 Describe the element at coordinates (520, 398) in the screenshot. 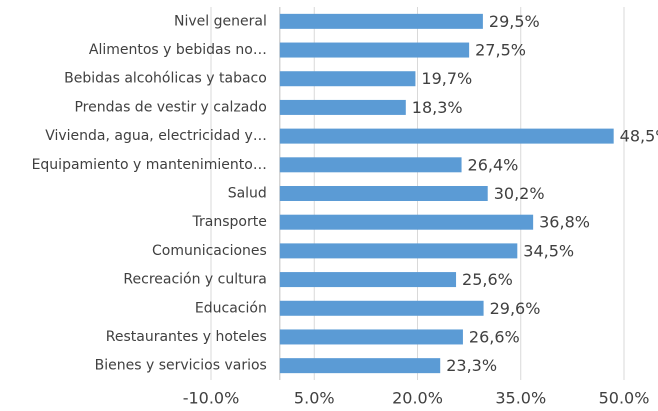

I see `x-tick-label: 35.0%` at that location.